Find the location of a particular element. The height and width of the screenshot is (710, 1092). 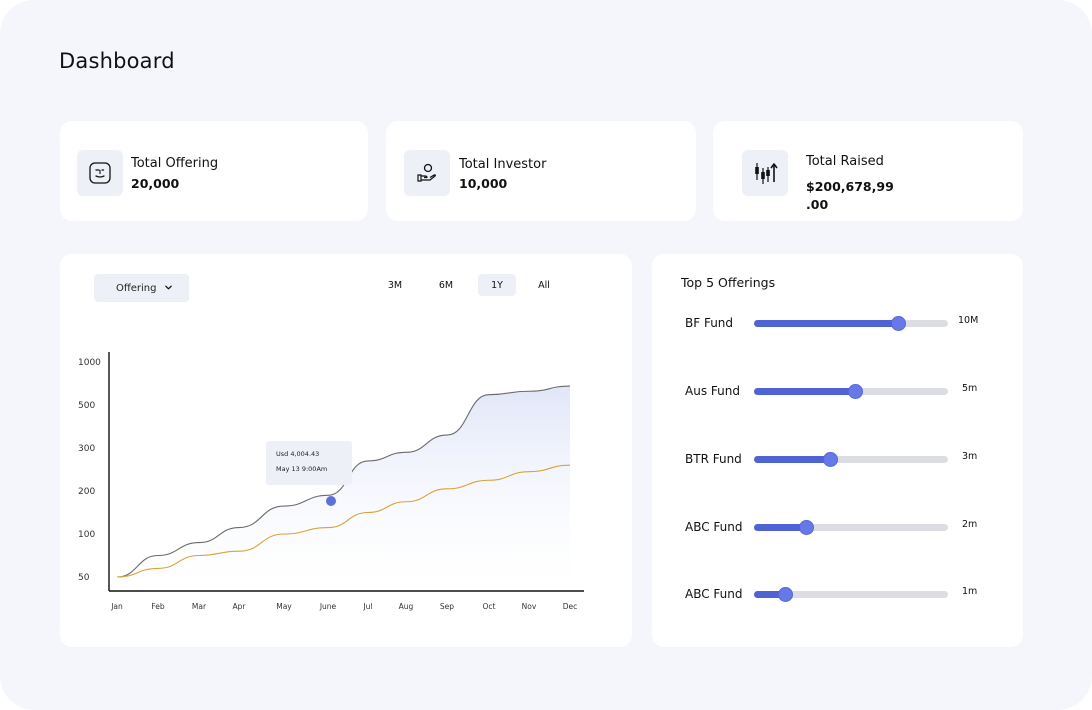

tooltip-date: May 13 9:00Am is located at coordinates (301, 469).